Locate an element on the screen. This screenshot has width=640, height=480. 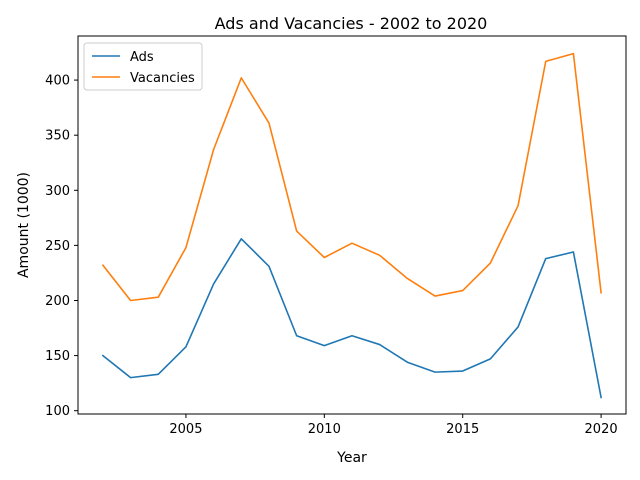
y-tick-label-400: 400 is located at coordinates (57, 81).